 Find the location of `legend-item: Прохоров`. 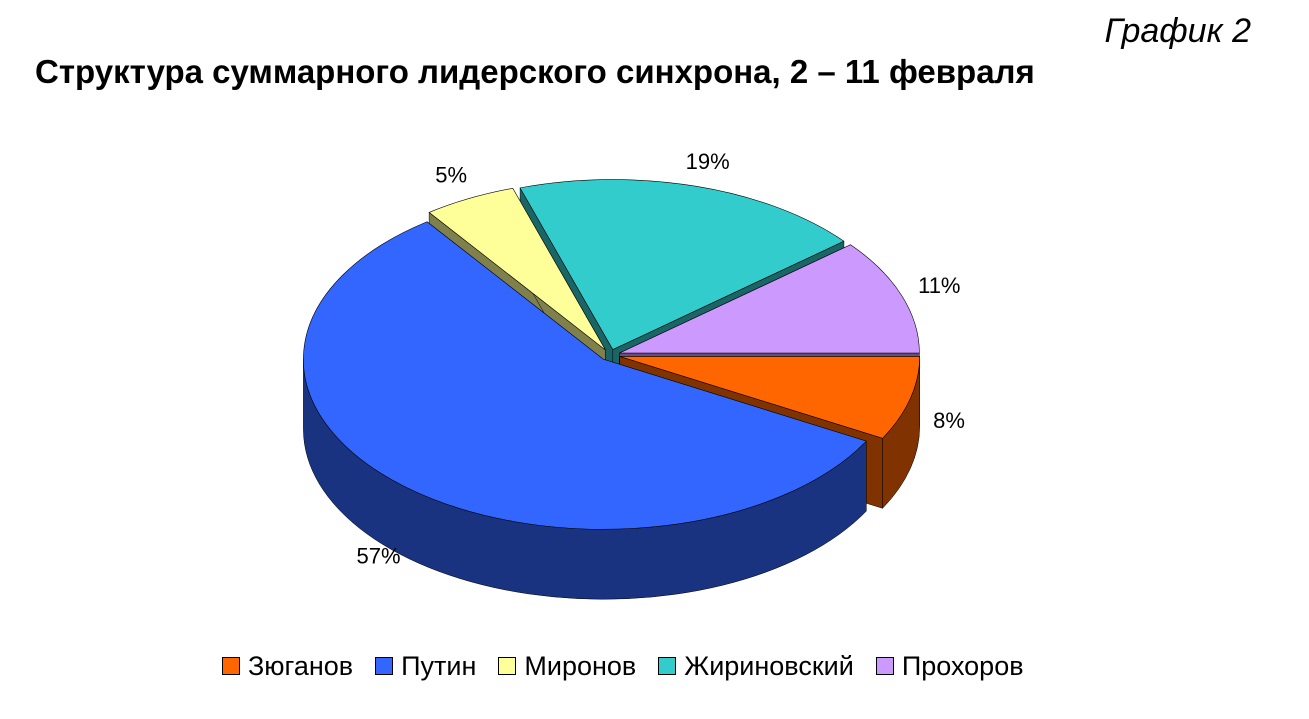

legend-item: Прохоров is located at coordinates (949, 666).